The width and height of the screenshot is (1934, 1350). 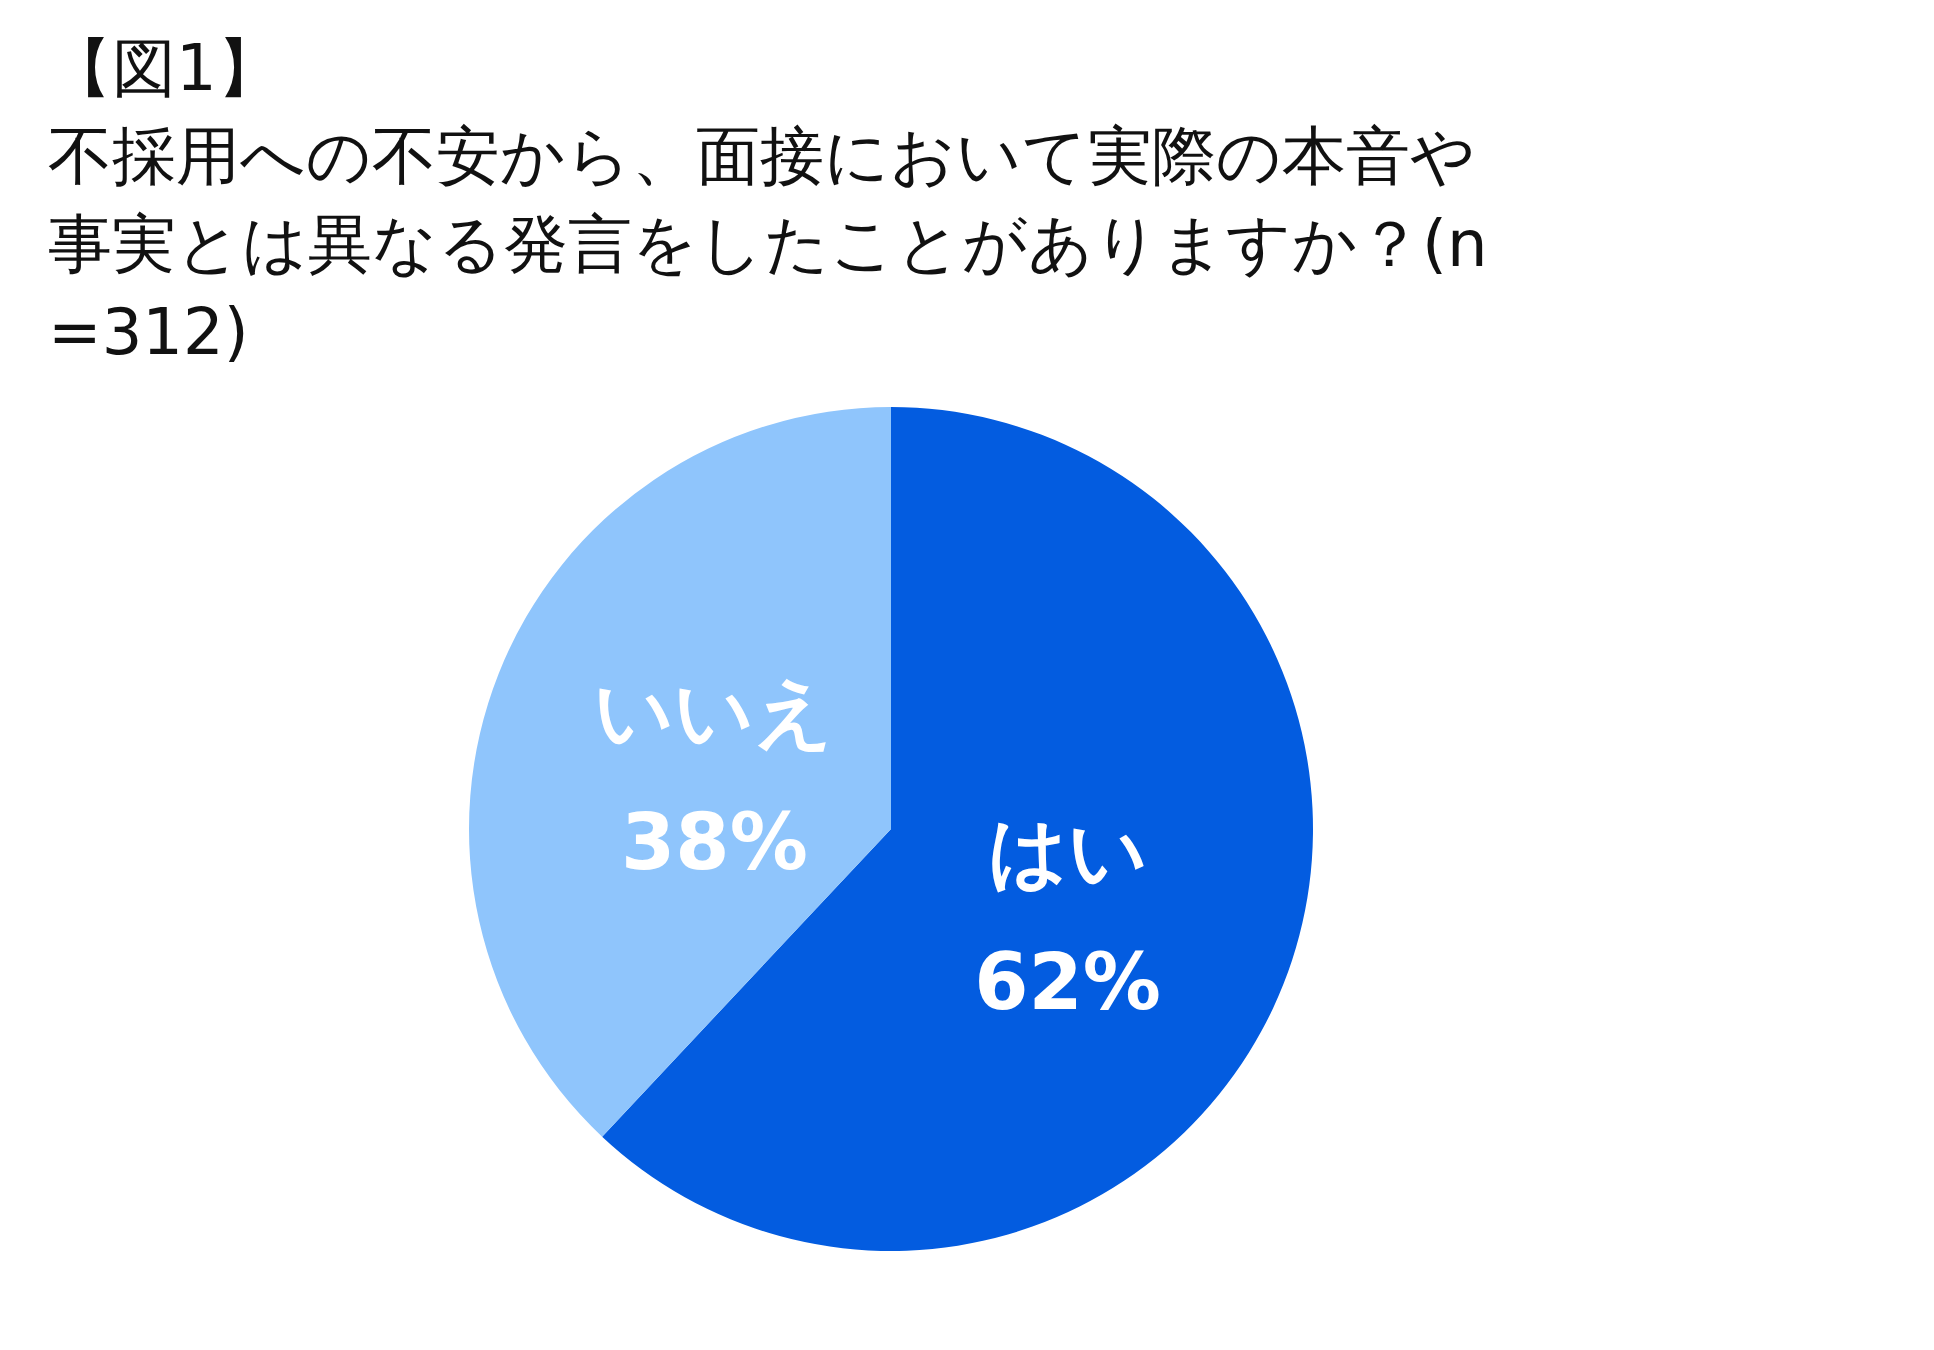 What do you see at coordinates (164, 68) in the screenshot?
I see `chart-title: 【図1】` at bounding box center [164, 68].